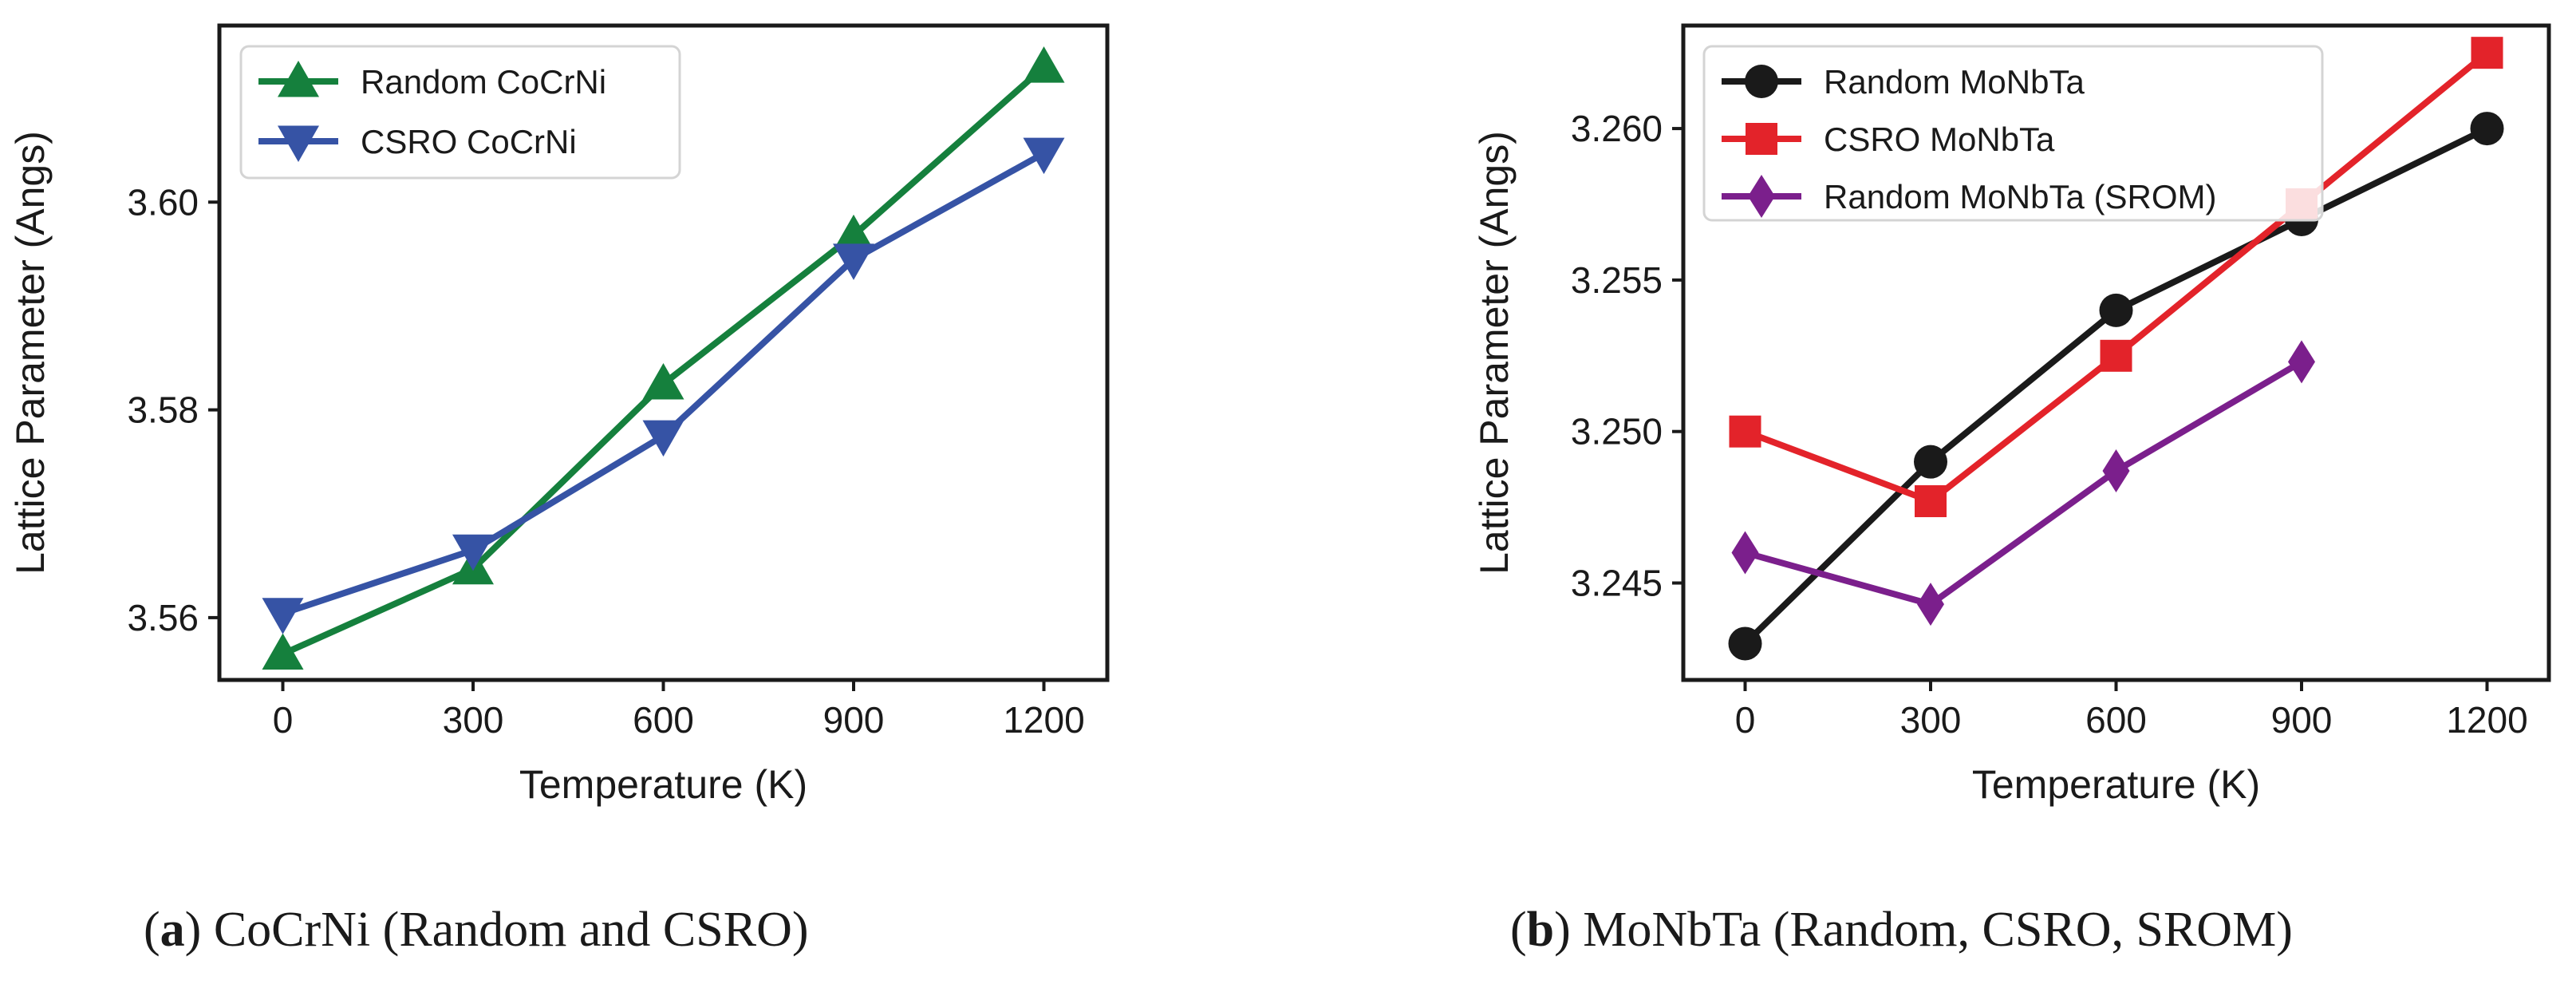 The height and width of the screenshot is (992, 2576). I want to click on legend-item: CSRO MoNbTa, so click(1888, 139).